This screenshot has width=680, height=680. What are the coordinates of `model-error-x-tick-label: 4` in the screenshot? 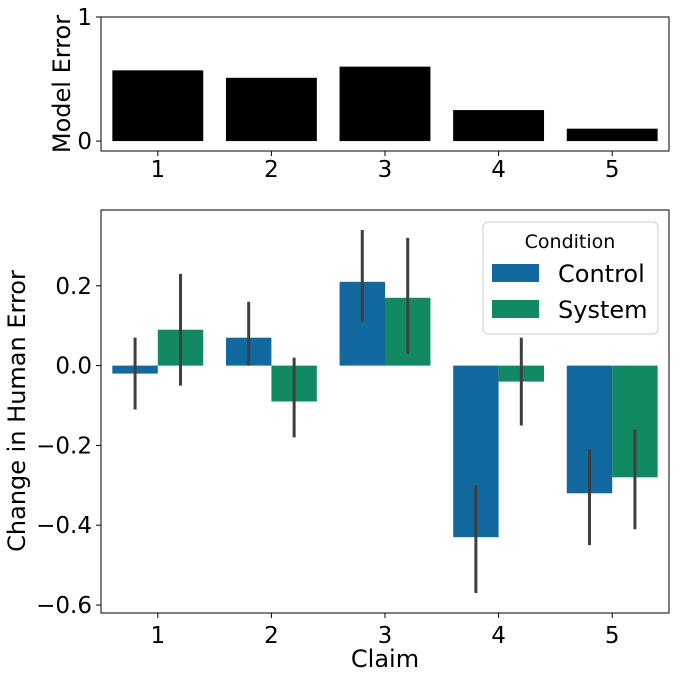 It's located at (498, 170).